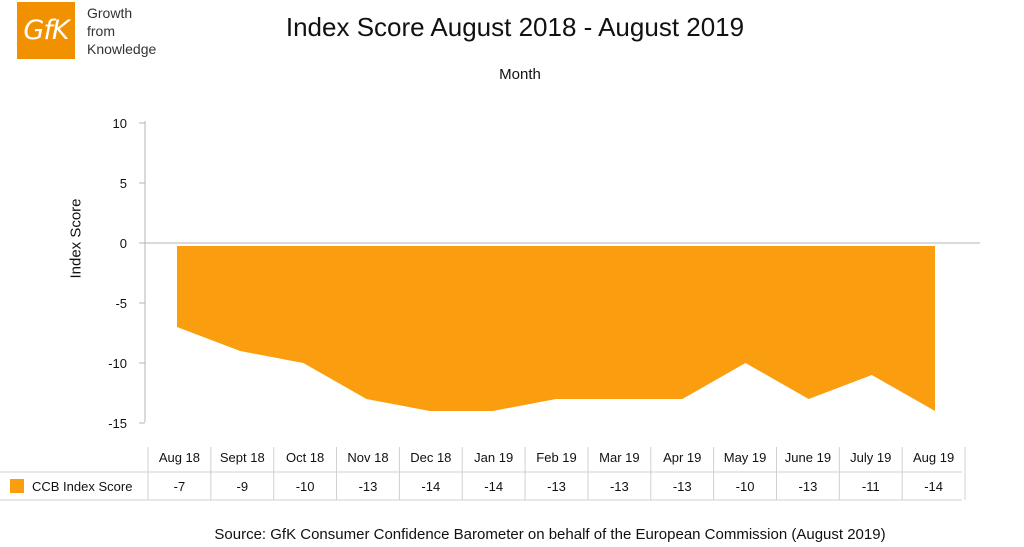 The height and width of the screenshot is (547, 1024). Describe the element at coordinates (305, 457) in the screenshot. I see `x-category-label: Oct 18` at that location.